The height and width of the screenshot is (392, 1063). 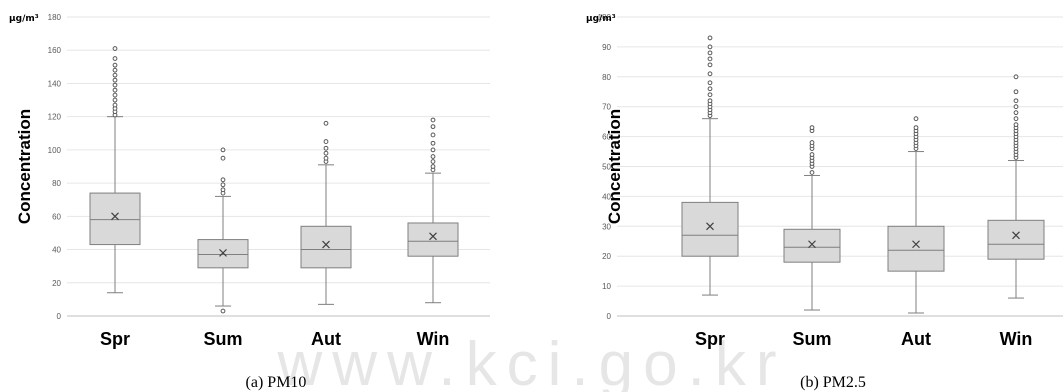 What do you see at coordinates (606, 286) in the screenshot?
I see `y-tick-label: 10` at bounding box center [606, 286].